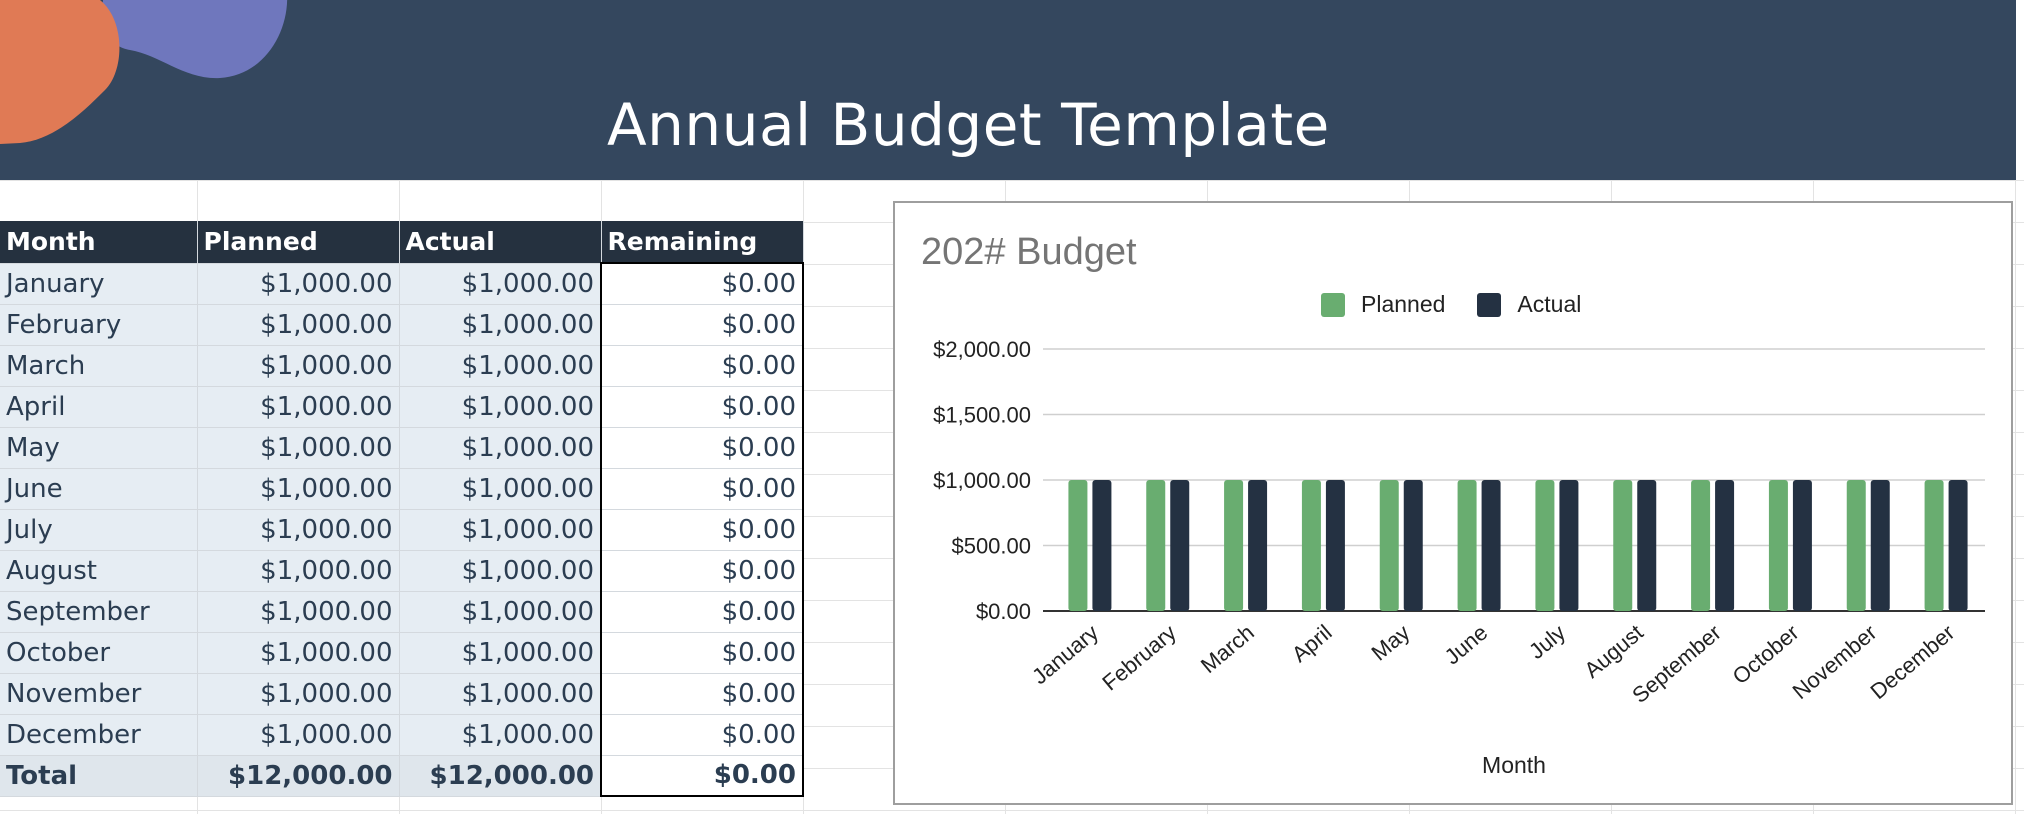  Describe the element at coordinates (1547, 642) in the screenshot. I see `x-tick-label: July` at that location.